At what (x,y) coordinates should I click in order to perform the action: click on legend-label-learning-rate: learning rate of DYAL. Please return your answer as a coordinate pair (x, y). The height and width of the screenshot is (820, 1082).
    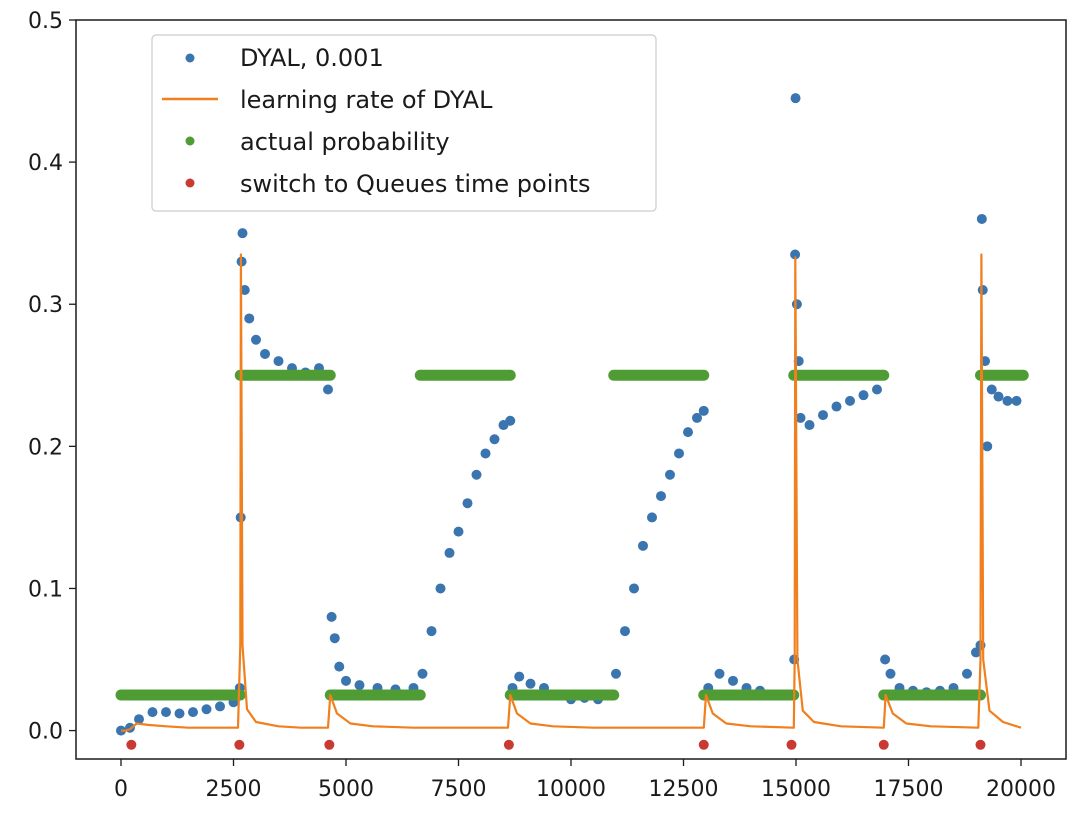
    Looking at the image, I should click on (366, 100).